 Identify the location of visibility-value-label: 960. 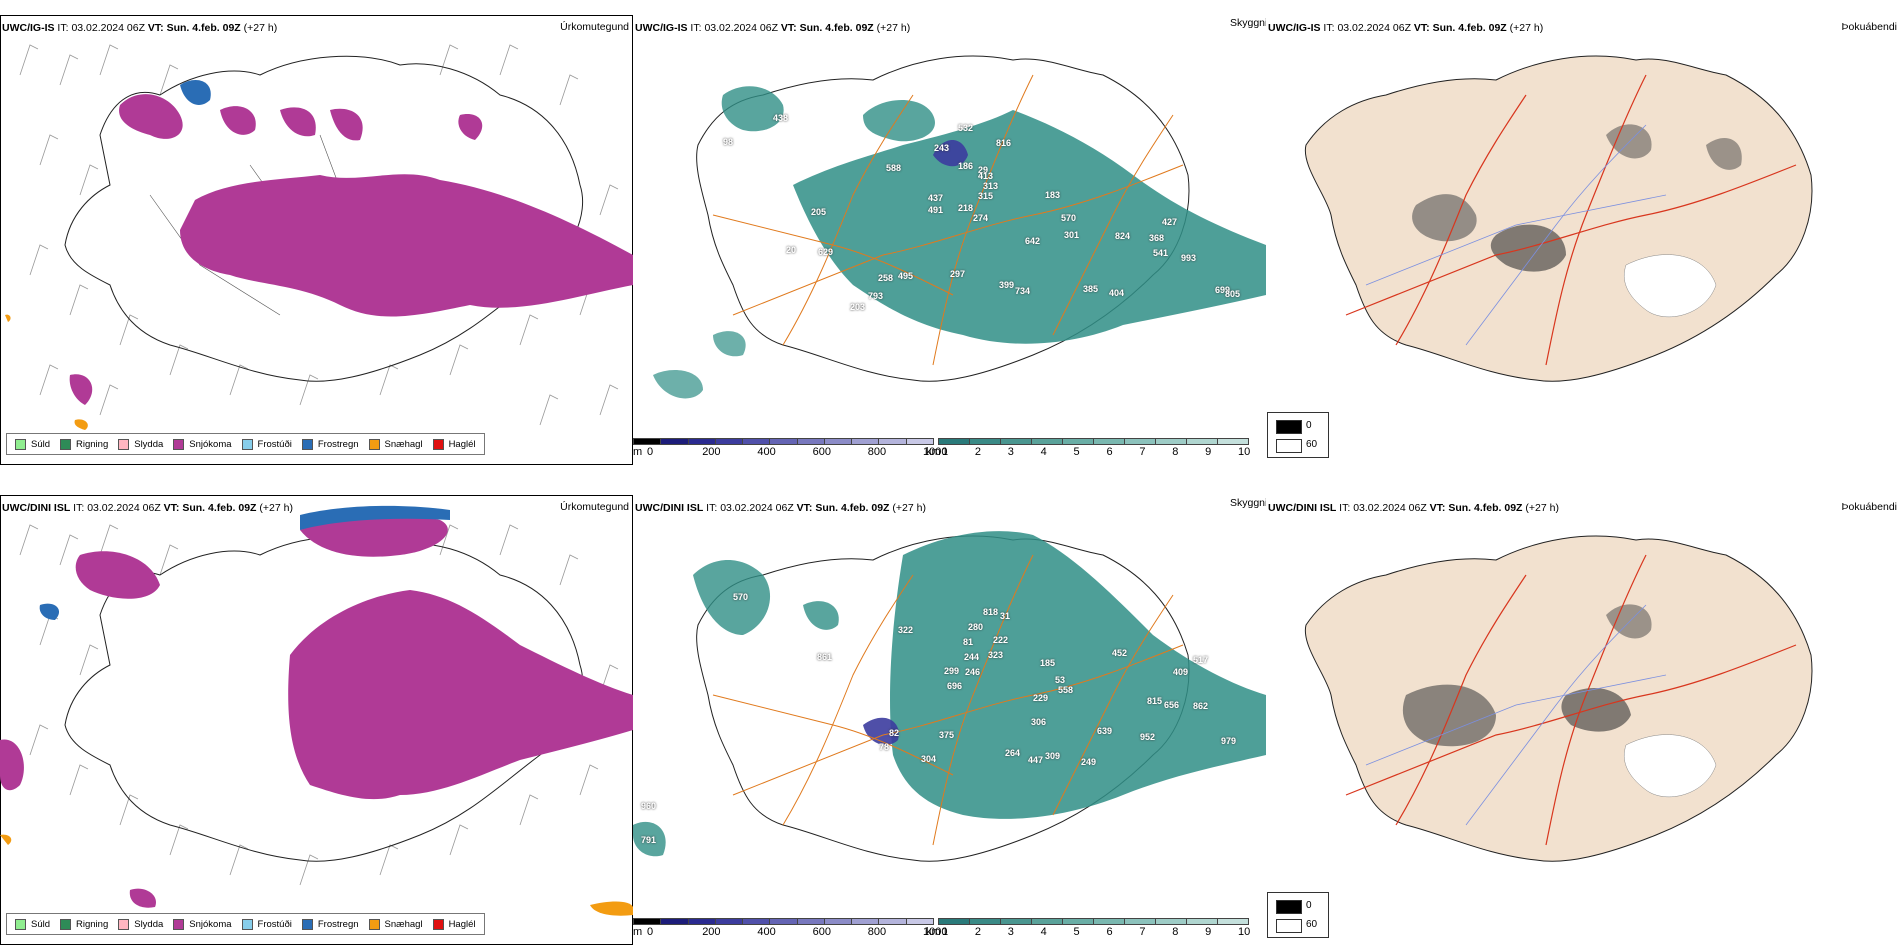
(649, 806).